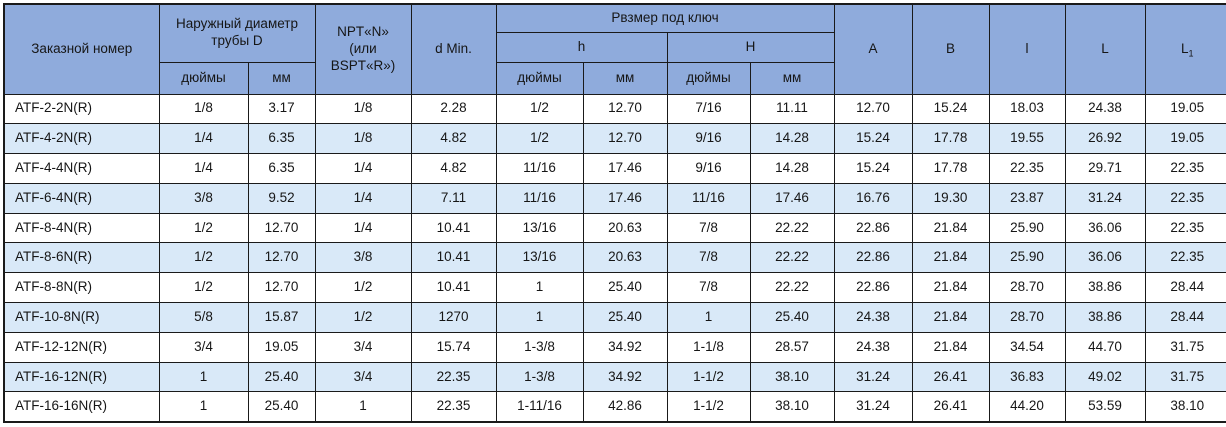 This screenshot has height=427, width=1226. Describe the element at coordinates (1105, 377) in the screenshot. I see `value-cell: 49.02` at that location.